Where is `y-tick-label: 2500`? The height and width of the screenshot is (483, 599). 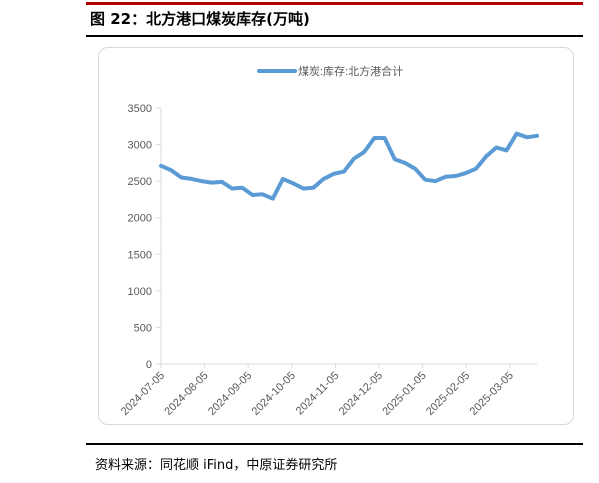
y-tick-label: 2500 is located at coordinates (140, 182).